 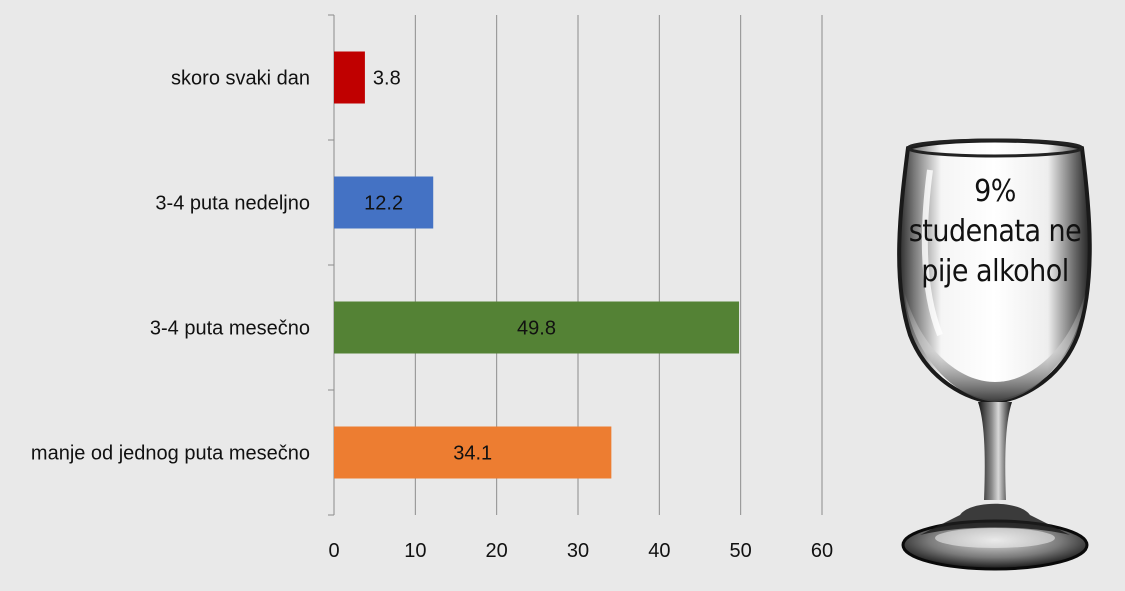 I want to click on data-label: 49.8, so click(x=536, y=329).